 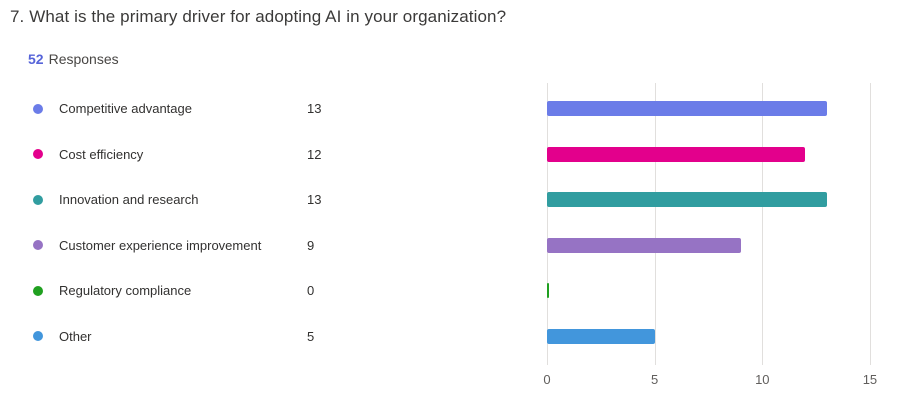 I want to click on legend-label: Competitive advantage, so click(x=125, y=109).